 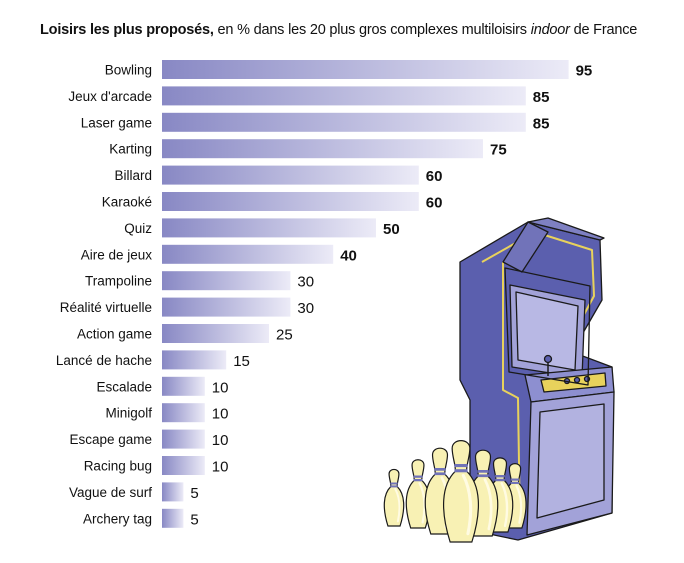 What do you see at coordinates (110, 492) in the screenshot?
I see `category-label: Vague de surf` at bounding box center [110, 492].